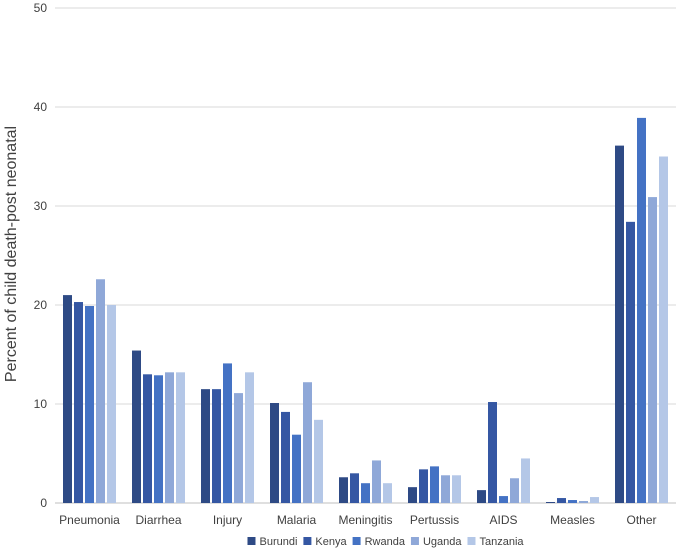  I want to click on bar-kenya-meningitis, so click(354, 488).